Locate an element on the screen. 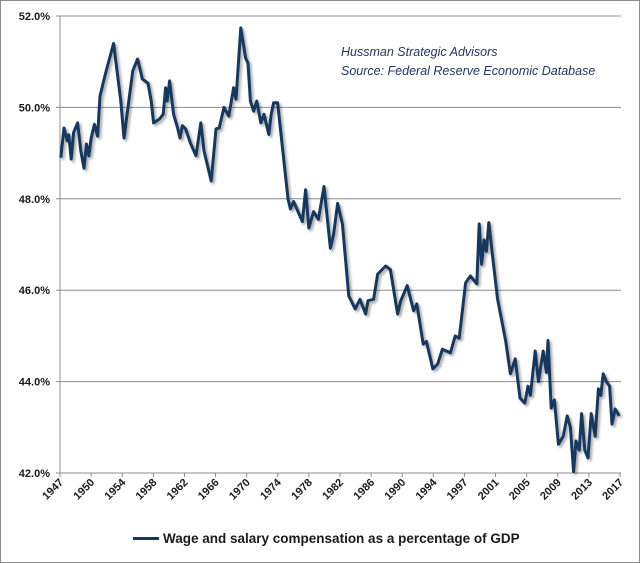 The width and height of the screenshot is (640, 563). x-tick-label: 2005 is located at coordinates (520, 490).